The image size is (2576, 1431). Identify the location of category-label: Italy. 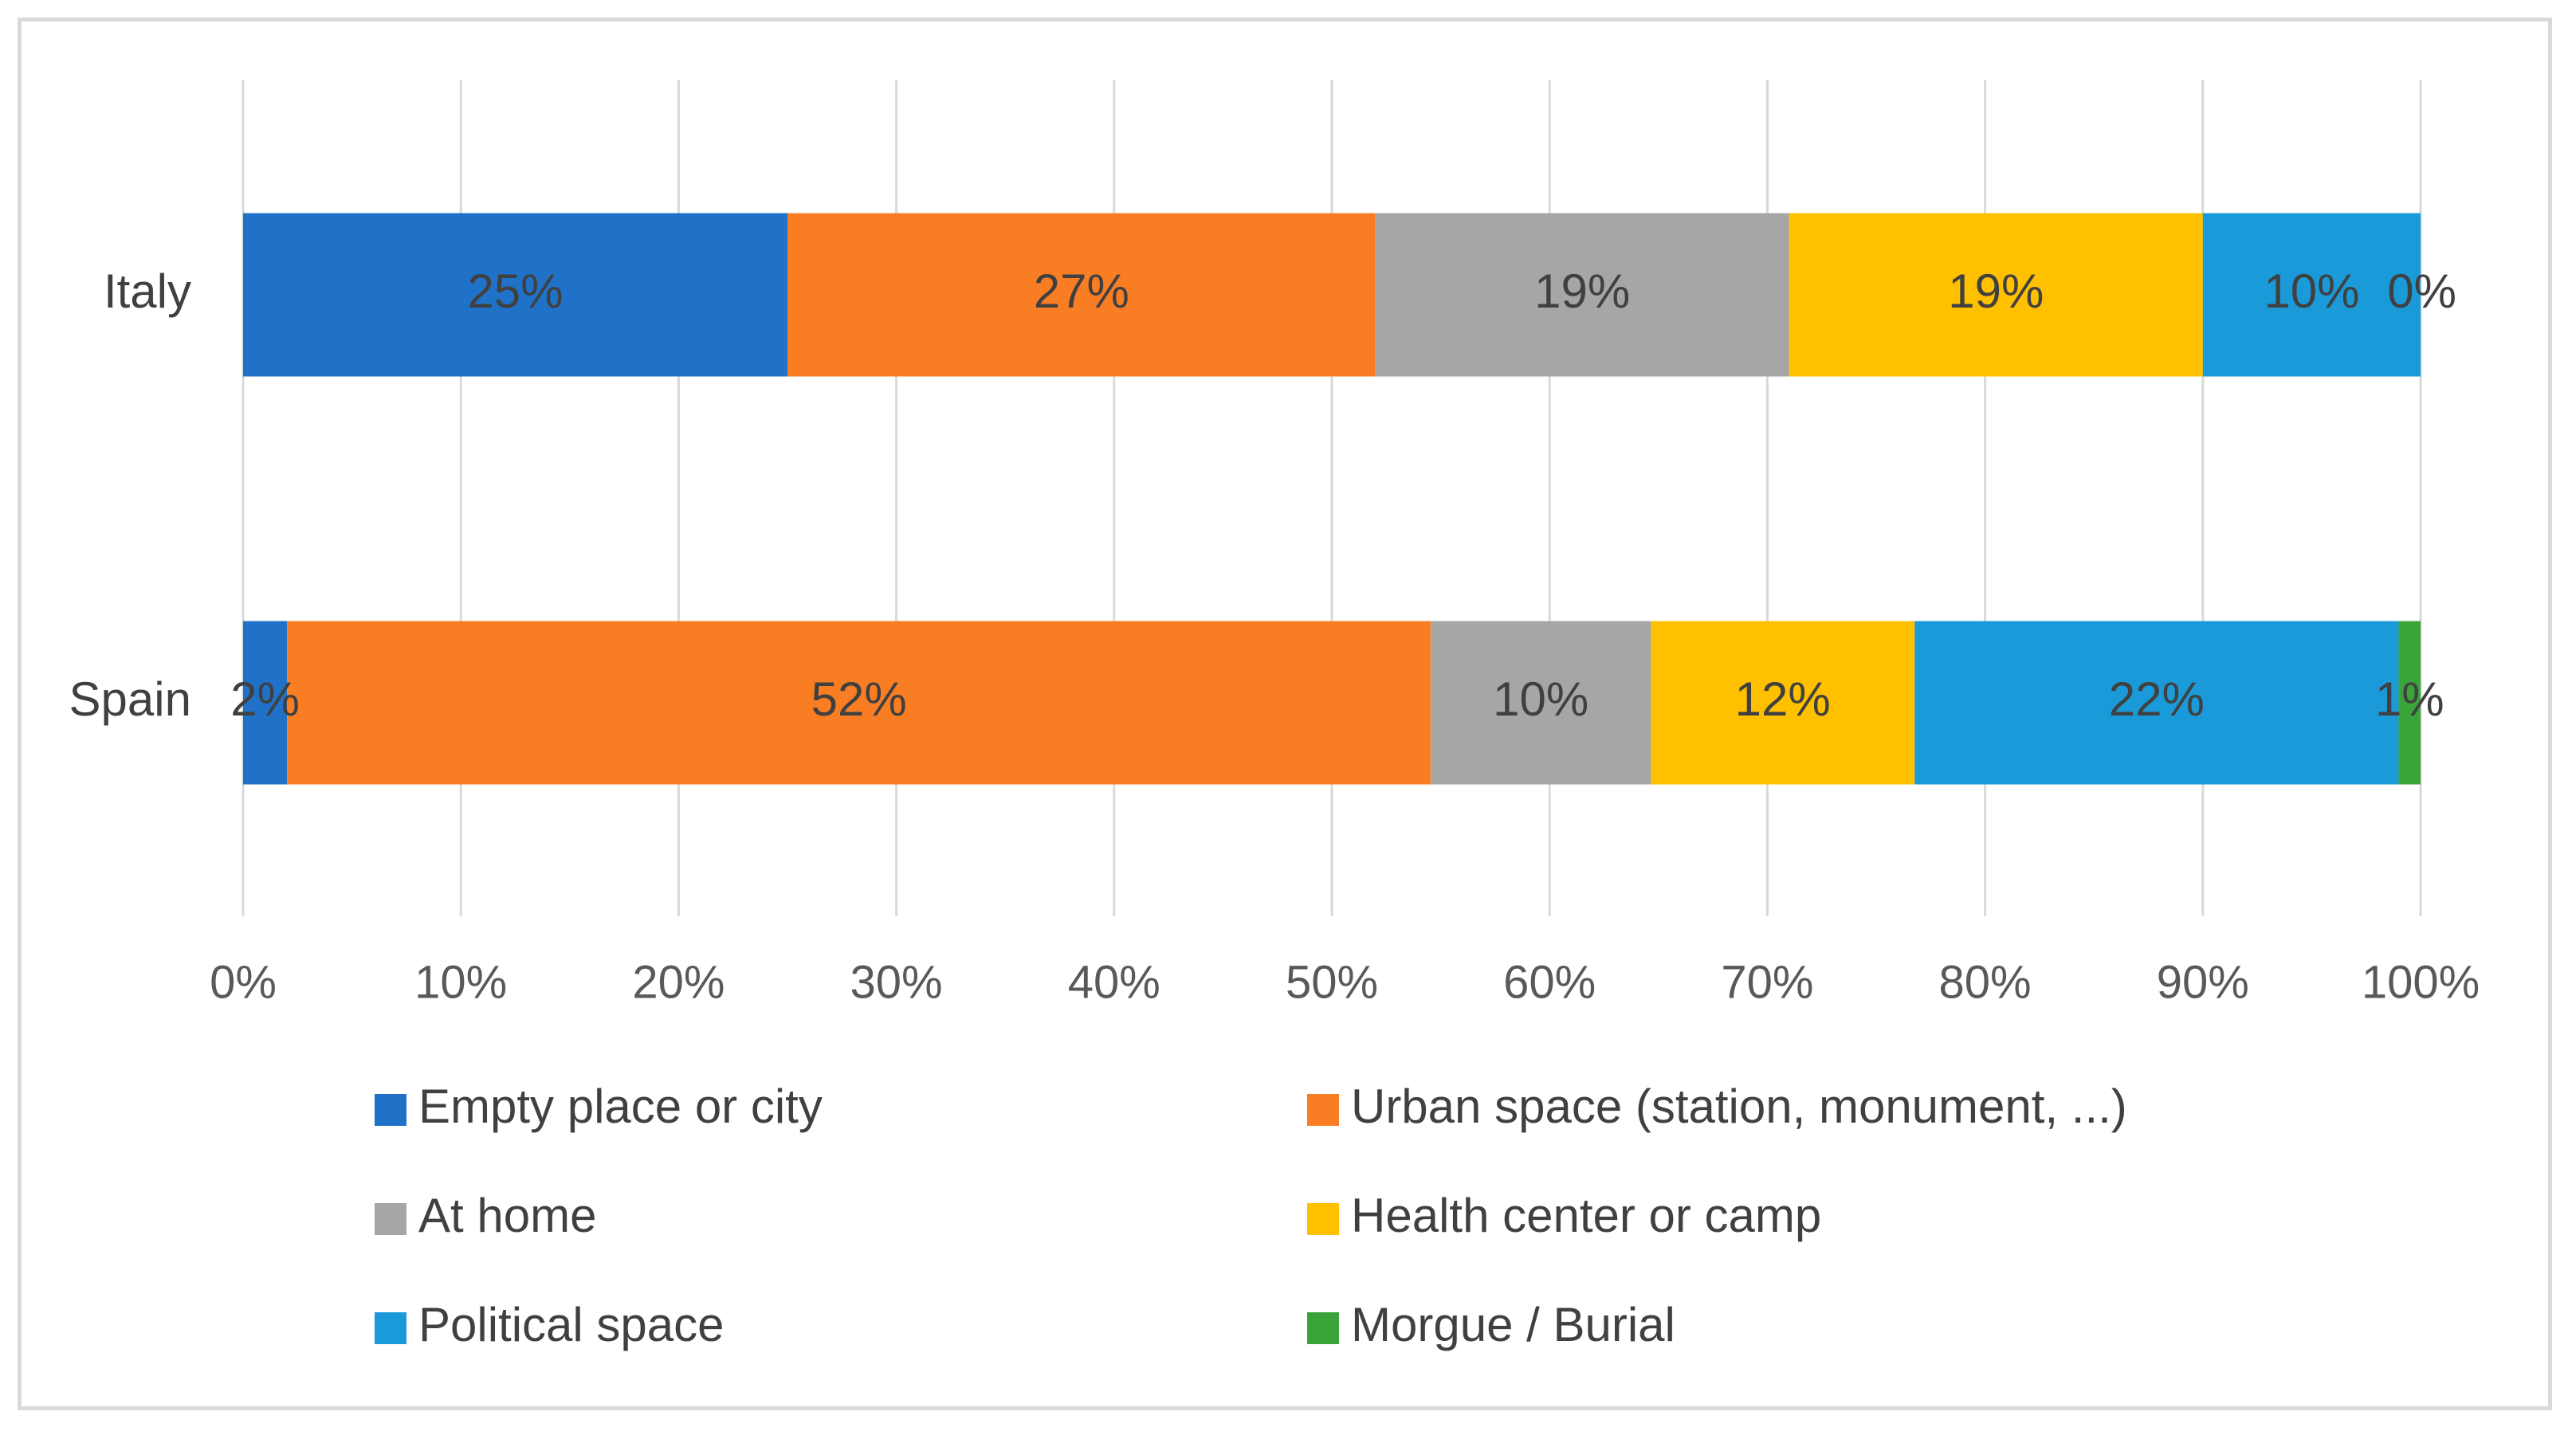
(147, 291).